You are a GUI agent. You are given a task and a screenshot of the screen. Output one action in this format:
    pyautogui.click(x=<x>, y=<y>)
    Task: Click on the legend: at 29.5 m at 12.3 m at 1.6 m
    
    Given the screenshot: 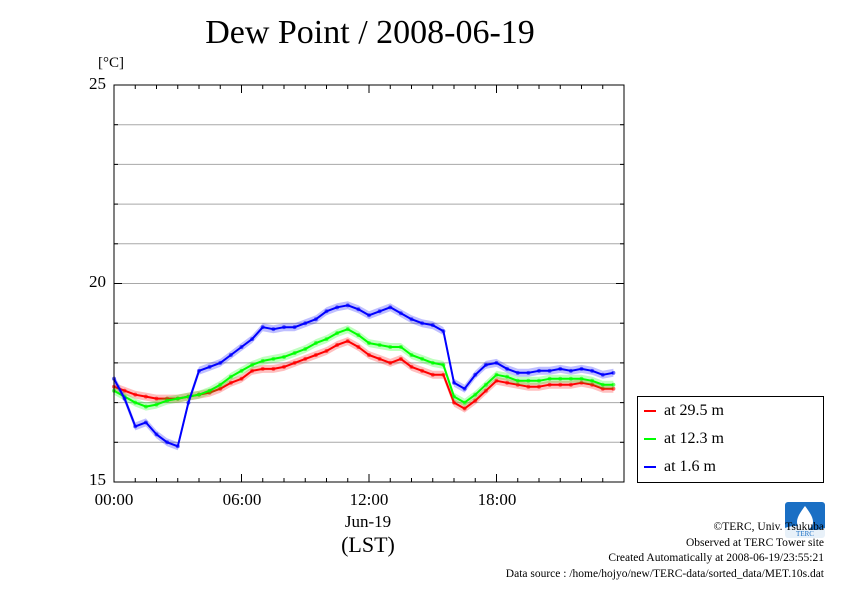 What is the action you would take?
    pyautogui.click(x=730, y=439)
    